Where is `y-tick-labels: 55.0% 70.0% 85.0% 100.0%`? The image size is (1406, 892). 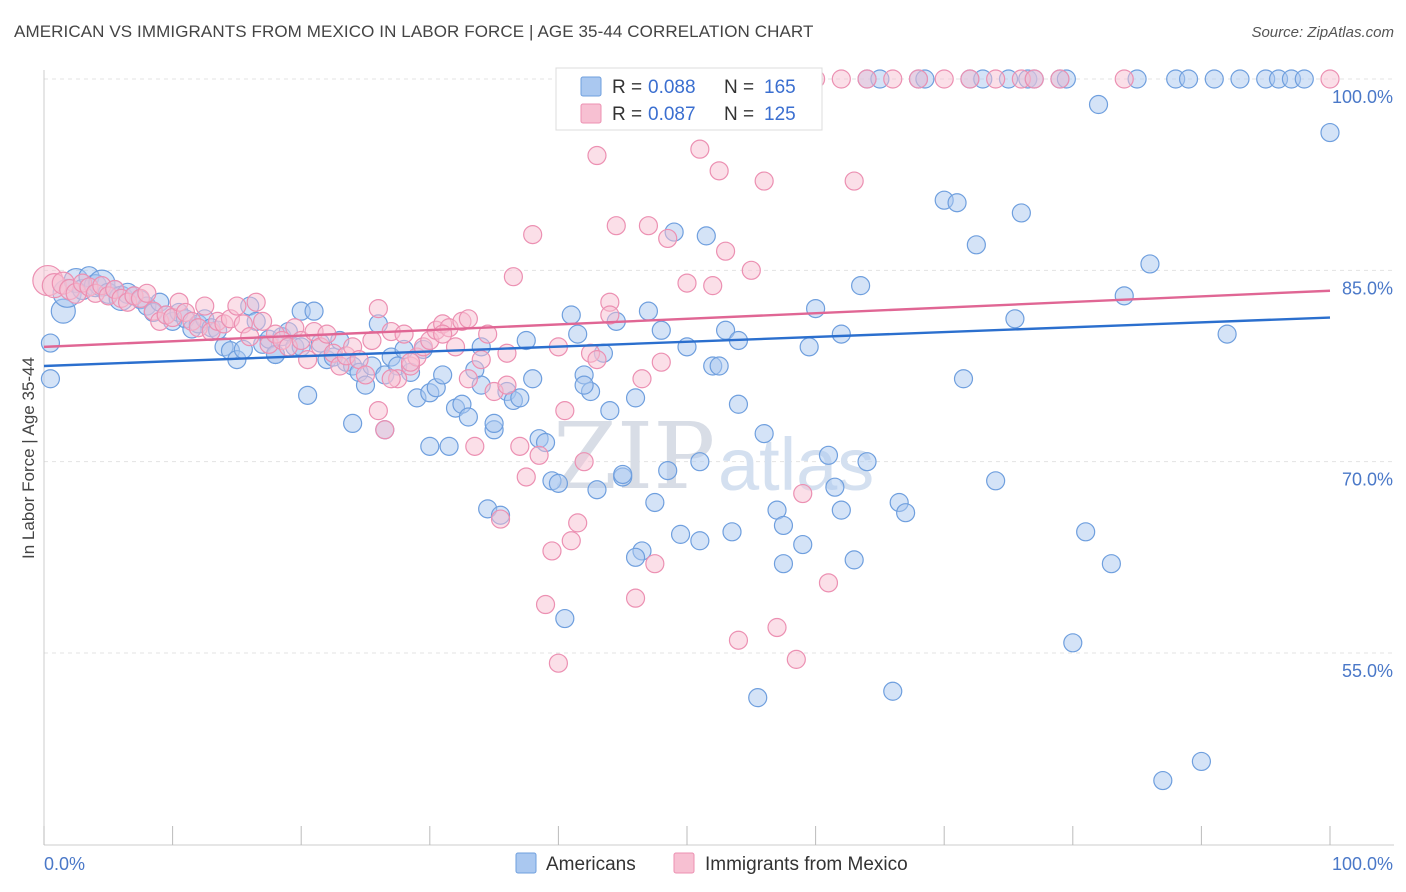 y-tick-labels: 55.0% 70.0% 85.0% 100.0% is located at coordinates (1362, 384).